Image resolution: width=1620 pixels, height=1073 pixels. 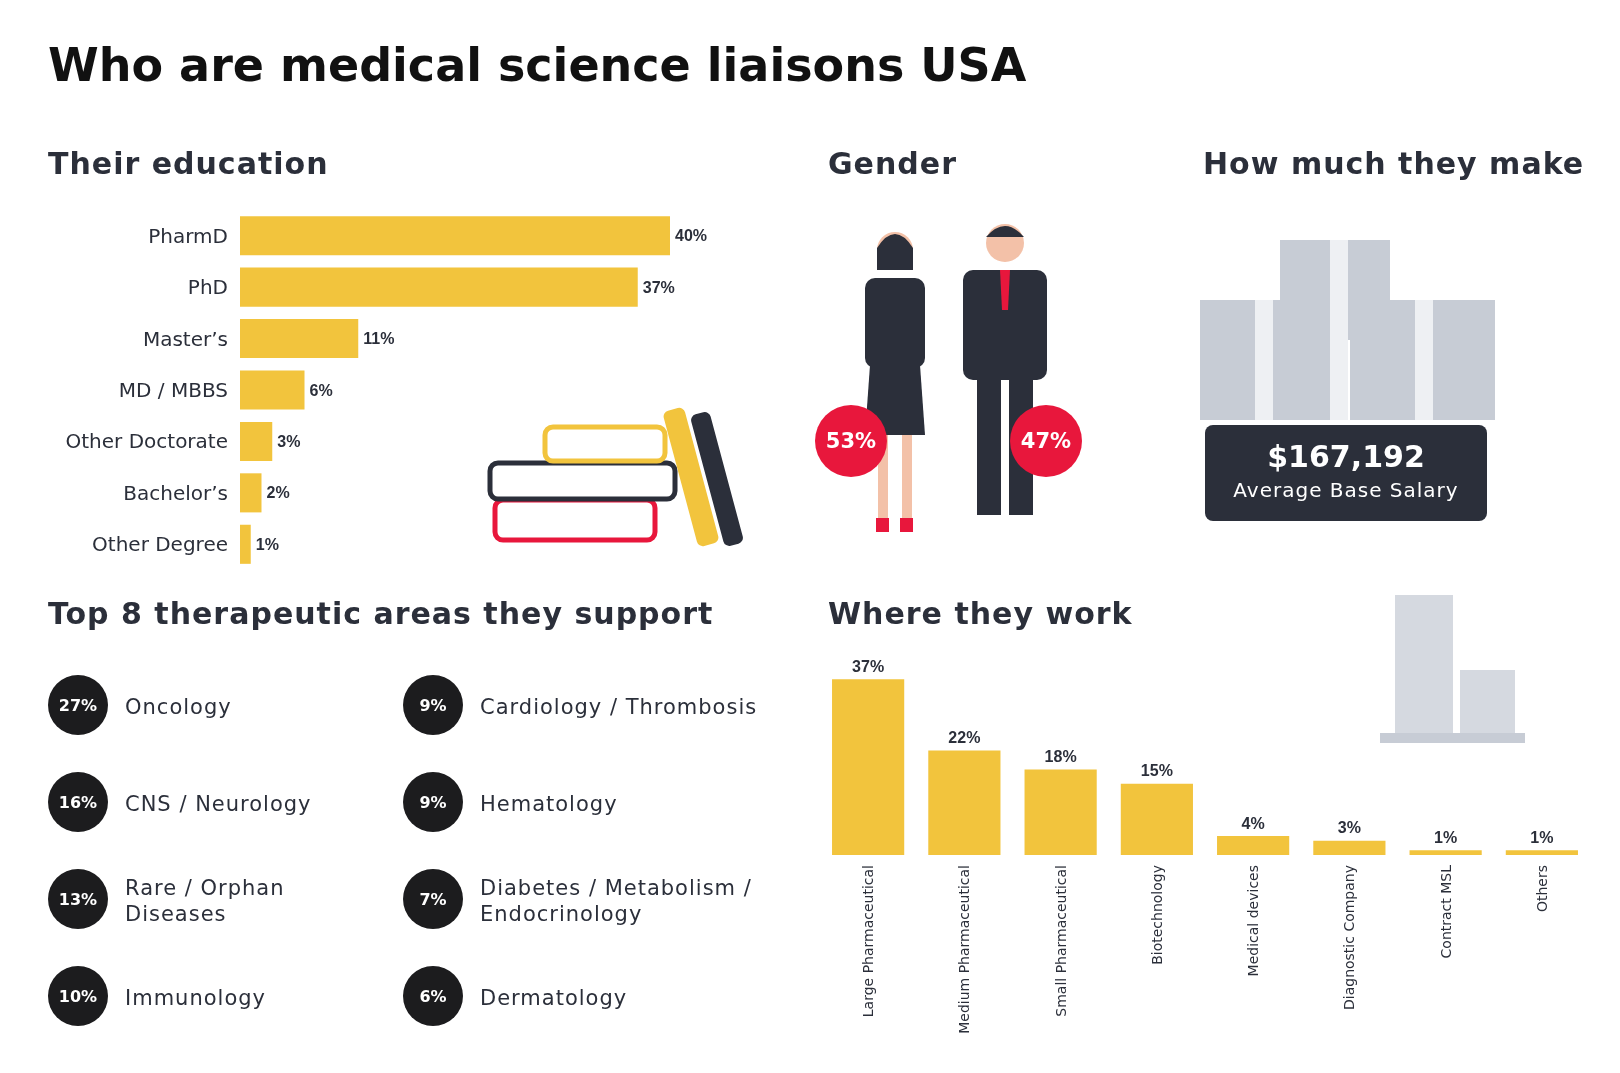 What do you see at coordinates (278, 493) in the screenshot?
I see `data-label: 2%` at bounding box center [278, 493].